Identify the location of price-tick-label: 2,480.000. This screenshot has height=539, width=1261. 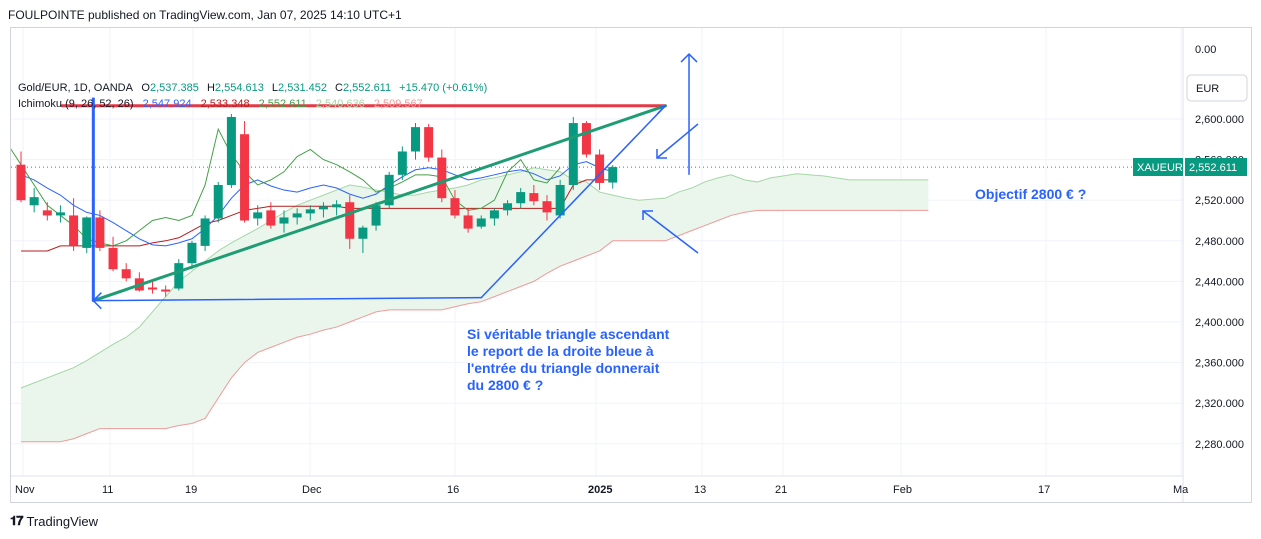
(1219, 242).